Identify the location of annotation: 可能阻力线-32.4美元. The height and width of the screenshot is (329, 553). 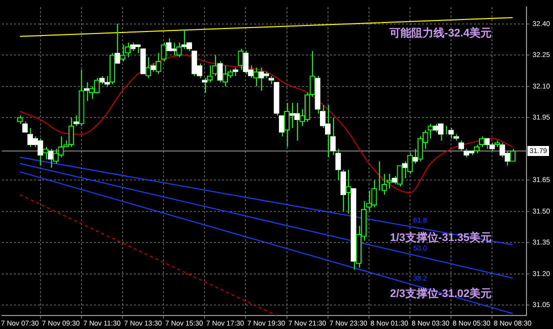
(440, 33).